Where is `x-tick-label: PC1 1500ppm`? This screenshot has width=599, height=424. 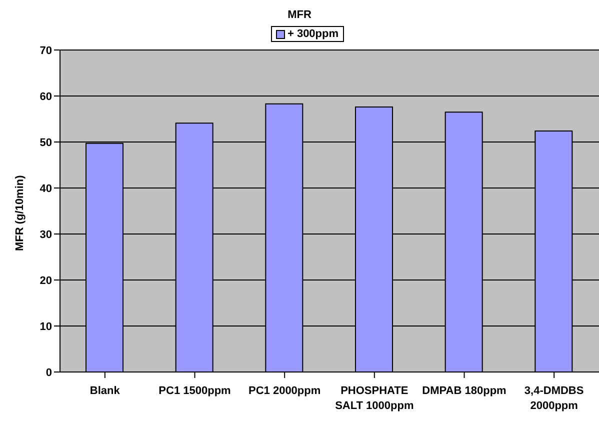 x-tick-label: PC1 1500ppm is located at coordinates (195, 391).